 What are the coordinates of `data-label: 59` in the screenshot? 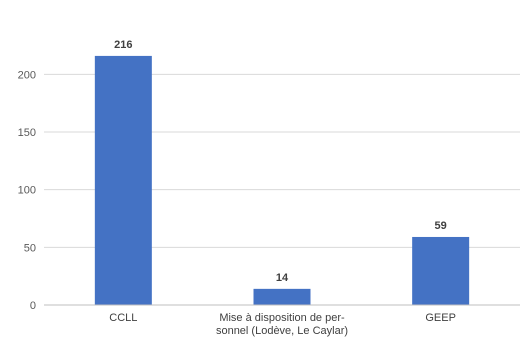 It's located at (441, 226).